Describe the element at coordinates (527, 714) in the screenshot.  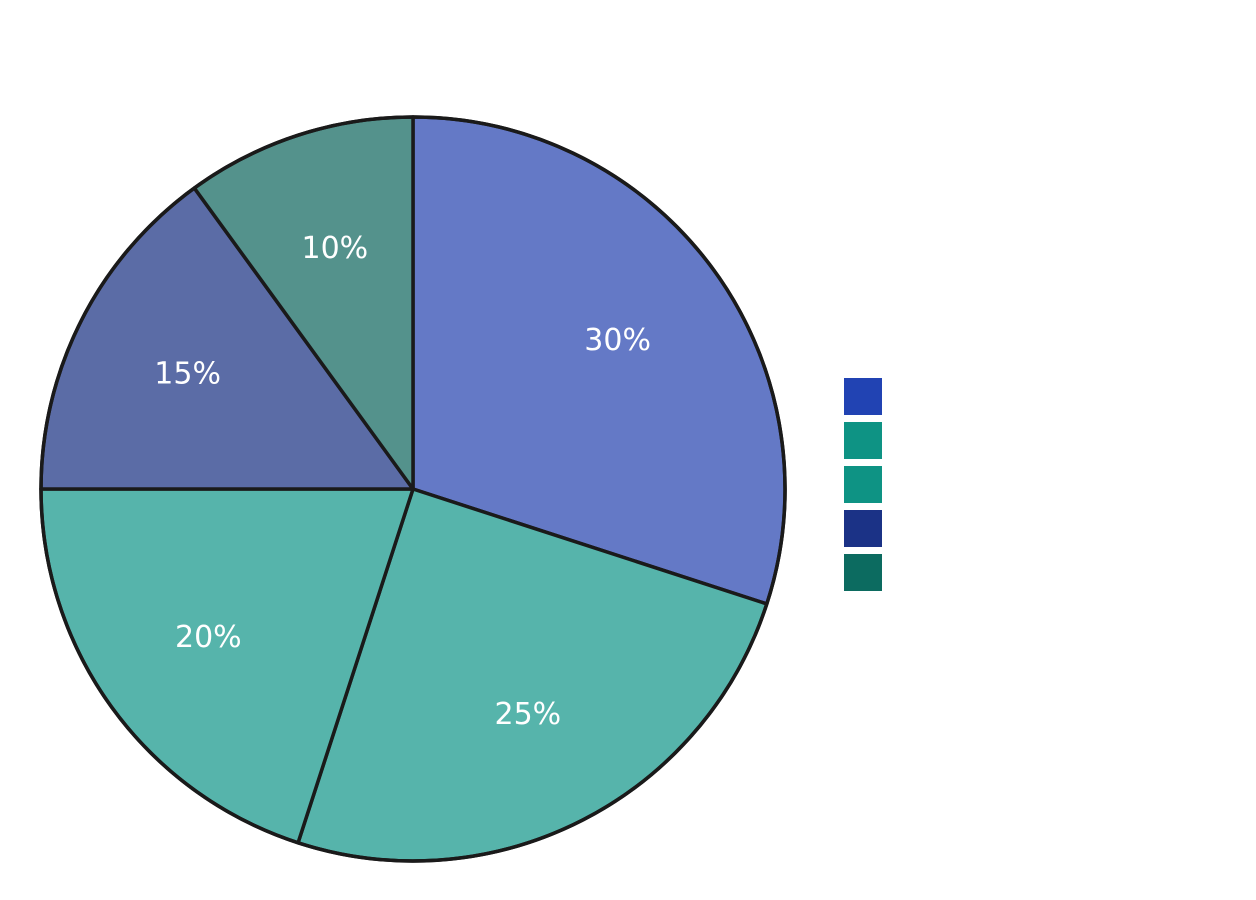
I see `slice-label-2: 25%` at that location.